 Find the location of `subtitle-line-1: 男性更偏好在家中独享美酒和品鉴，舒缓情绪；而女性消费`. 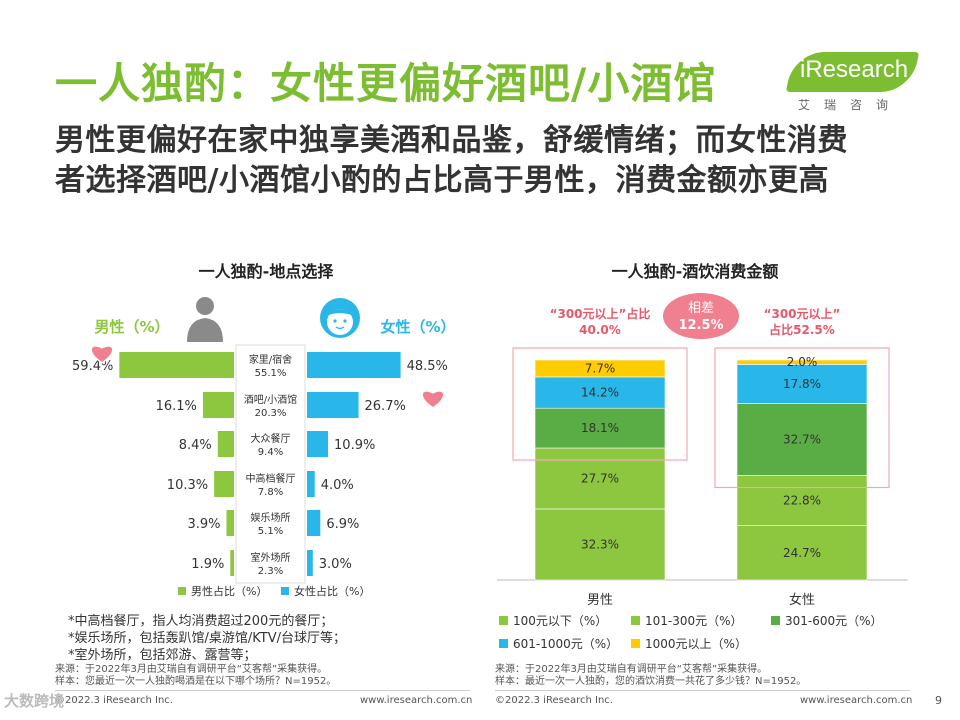

subtitle-line-1: 男性更偏好在家中独享美酒和品鉴，舒缓情绪；而女性消费 is located at coordinates (451, 140).